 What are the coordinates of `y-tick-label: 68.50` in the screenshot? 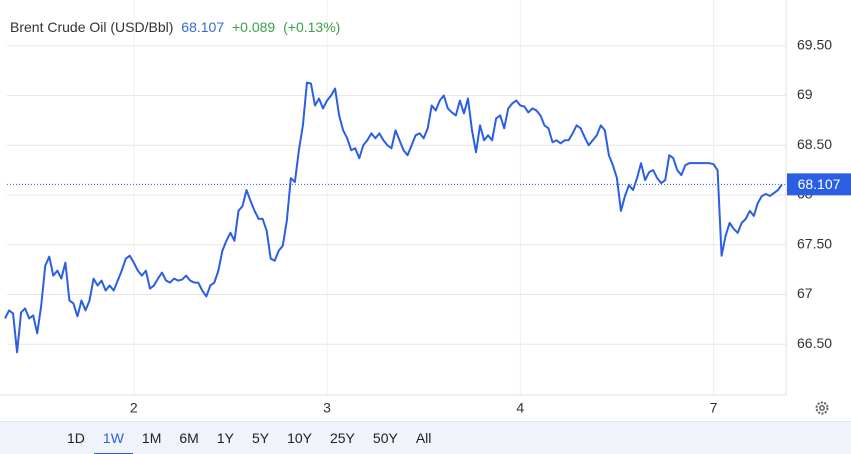 It's located at (814, 144).